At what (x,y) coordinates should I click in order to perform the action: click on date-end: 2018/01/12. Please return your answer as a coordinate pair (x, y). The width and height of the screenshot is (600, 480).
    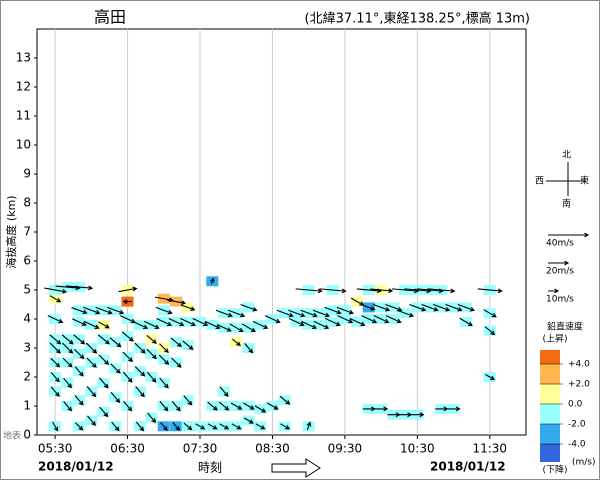
    Looking at the image, I should click on (468, 467).